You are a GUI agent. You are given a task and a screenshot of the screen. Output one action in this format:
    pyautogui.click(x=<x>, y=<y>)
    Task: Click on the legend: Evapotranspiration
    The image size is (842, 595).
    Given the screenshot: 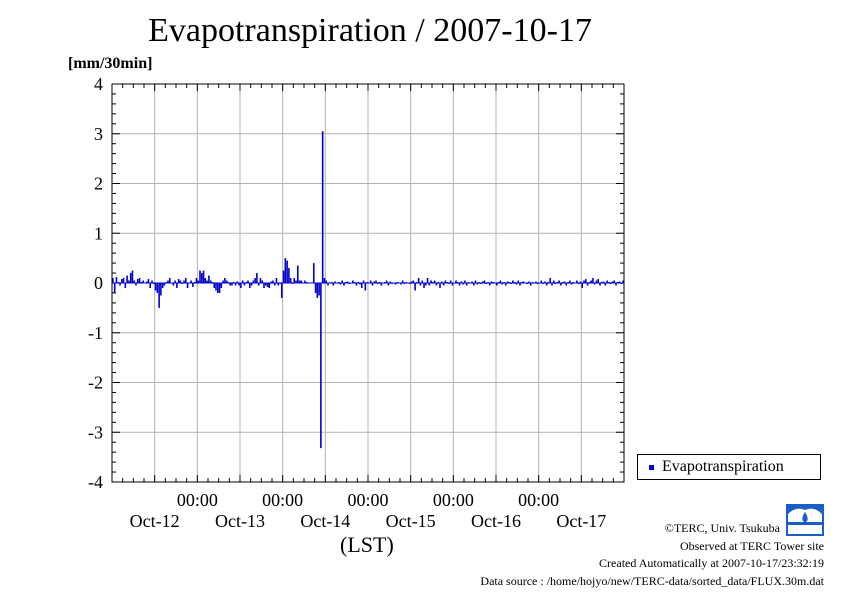 What is the action you would take?
    pyautogui.click(x=729, y=467)
    